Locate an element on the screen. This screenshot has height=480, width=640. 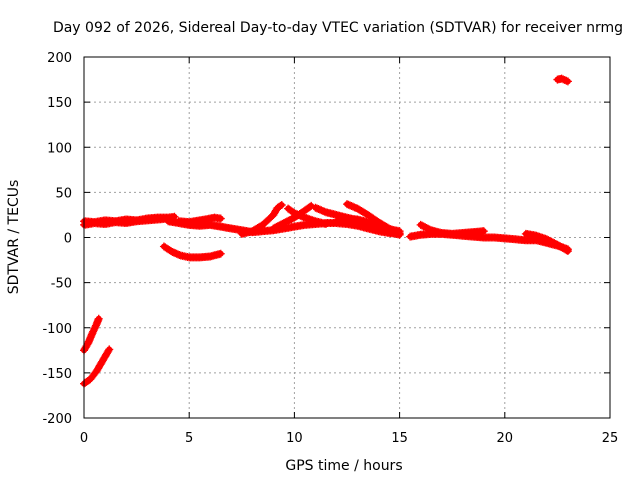
y-axis-label: SDTVAR / TECUs is located at coordinates (14, 237).